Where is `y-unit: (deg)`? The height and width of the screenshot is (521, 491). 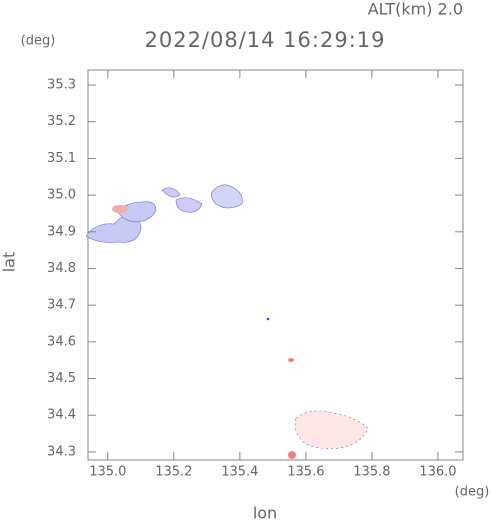 y-unit: (deg) is located at coordinates (38, 41).